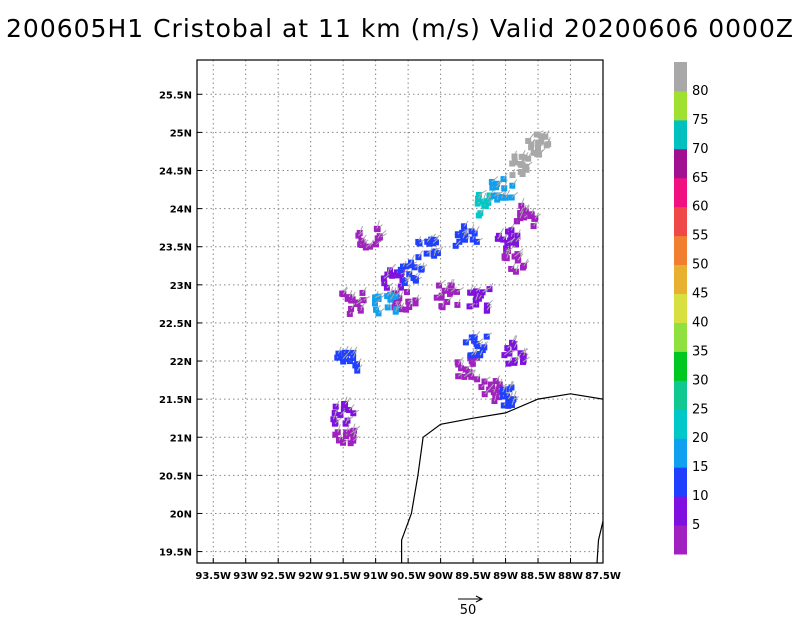 The height and width of the screenshot is (618, 800). Describe the element at coordinates (175, 400) in the screenshot. I see `y-tick-label: 21.5N` at that location.